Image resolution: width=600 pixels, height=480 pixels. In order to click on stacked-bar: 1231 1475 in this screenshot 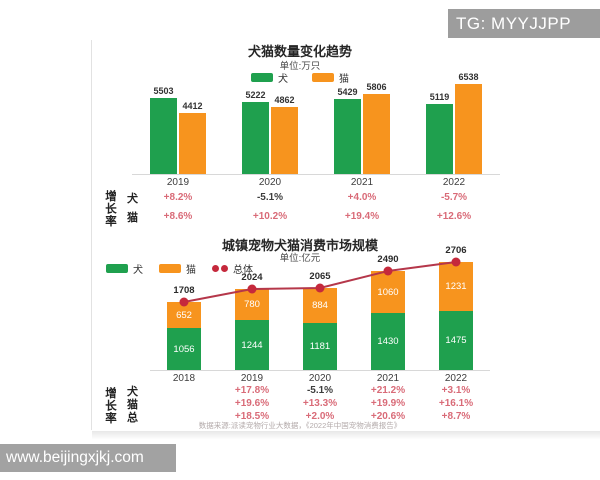, I will do `click(456, 316)`.